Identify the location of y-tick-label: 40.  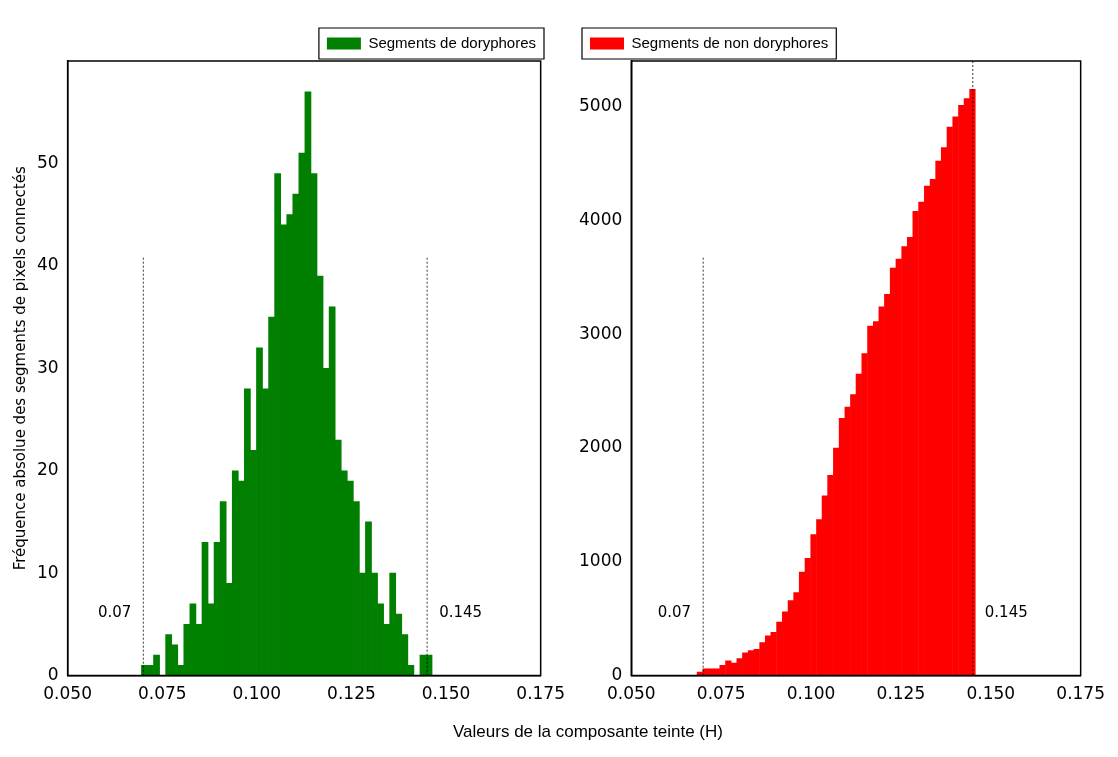
(47, 264).